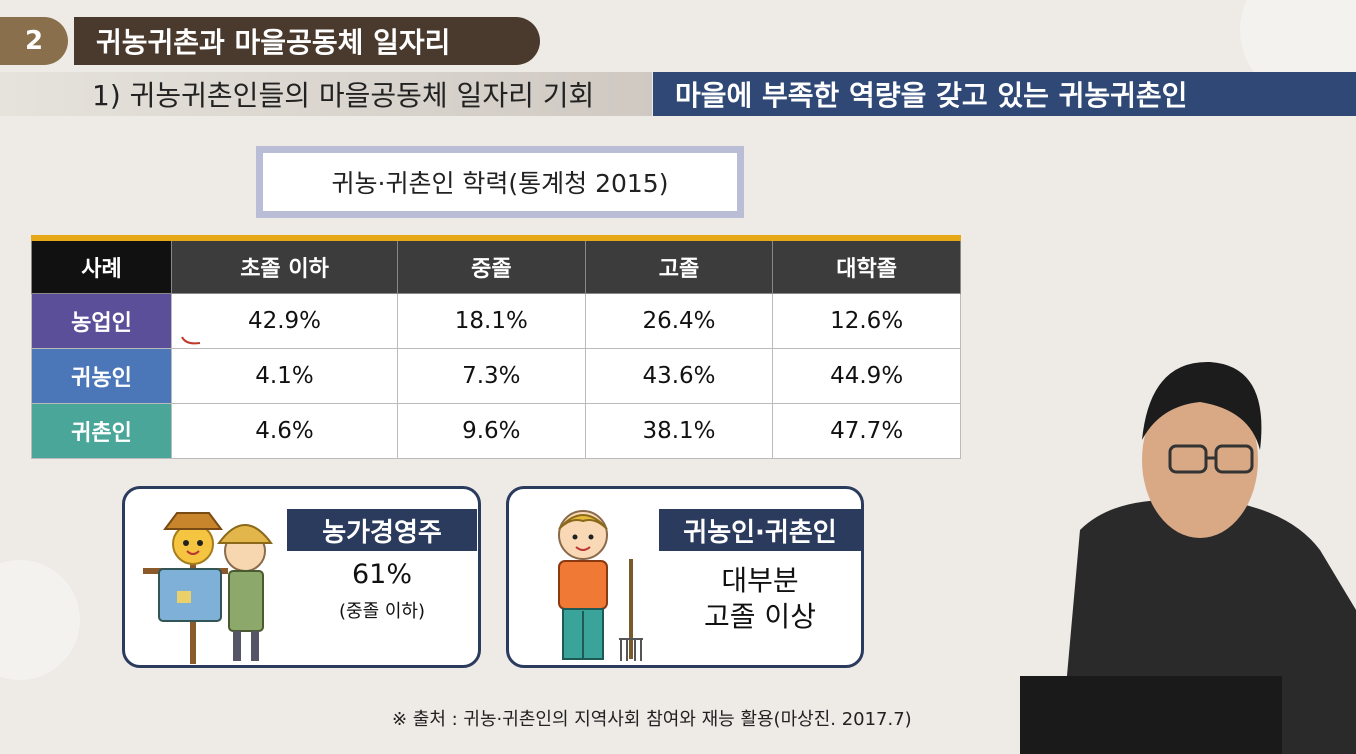 The image size is (1356, 754). I want to click on returnee-card: 귀농인·귀촌인 대부분 고졸 이상, so click(685, 577).